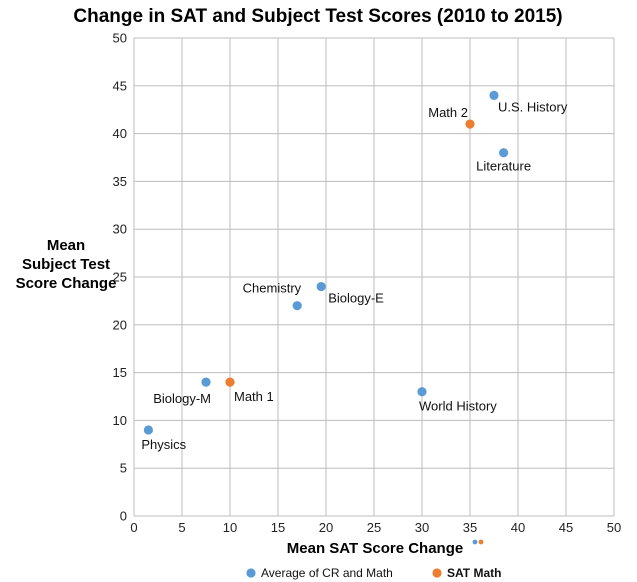 This screenshot has width=637, height=582. I want to click on x-tick-label: 0, so click(133, 527).